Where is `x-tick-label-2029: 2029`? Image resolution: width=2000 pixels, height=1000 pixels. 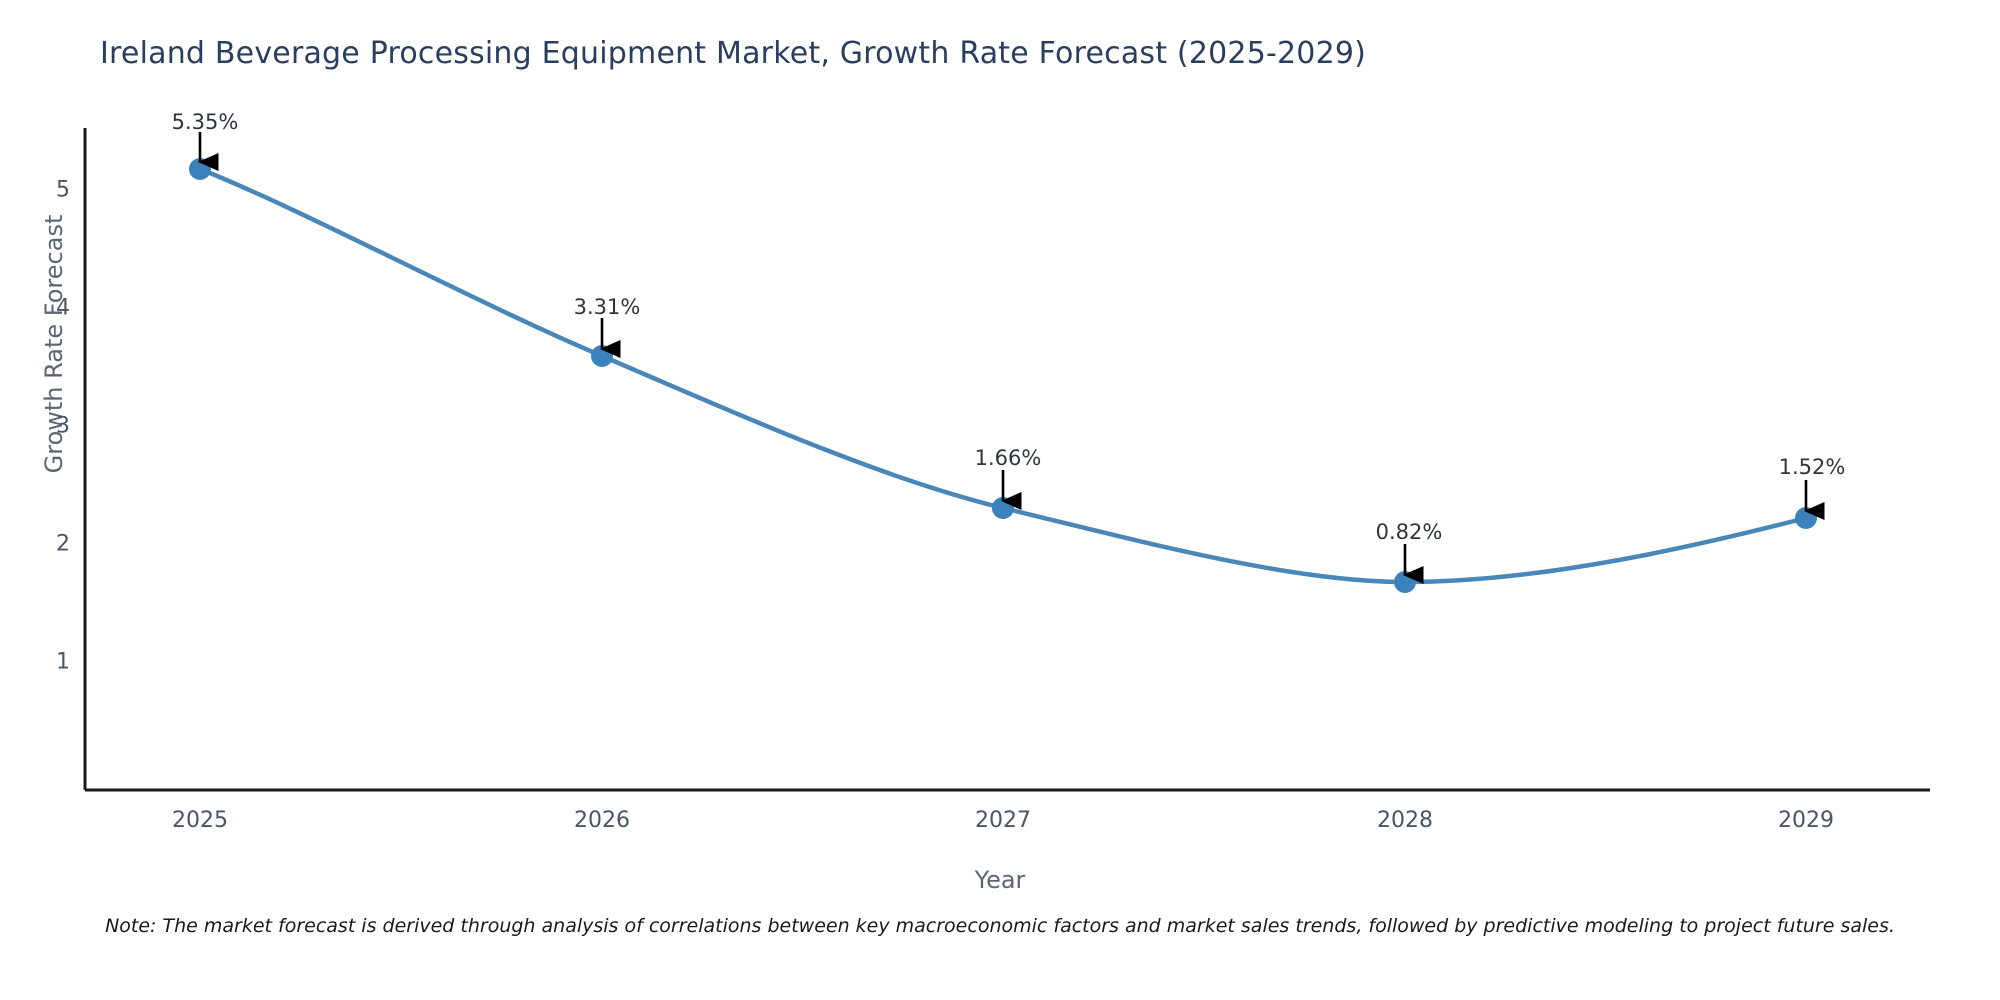
x-tick-label-2029: 2029 is located at coordinates (1806, 820).